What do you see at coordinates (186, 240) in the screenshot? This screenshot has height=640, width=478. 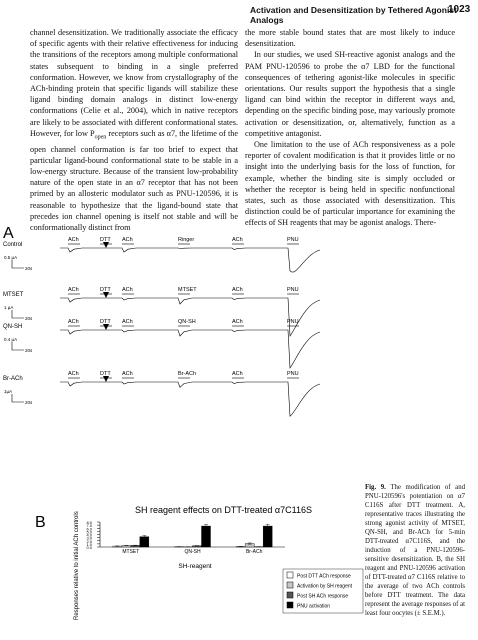 I see `event-label: Ringer` at bounding box center [186, 240].